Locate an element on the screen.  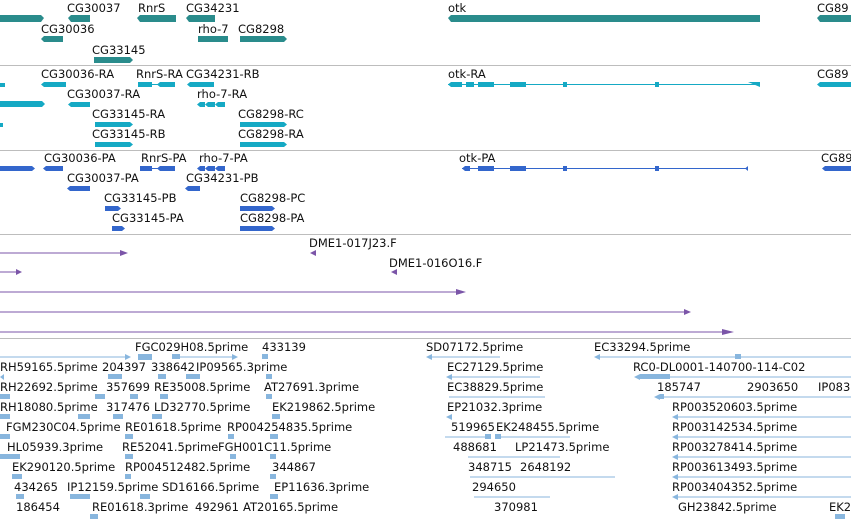
est-label: EP21032.3prime is located at coordinates (495, 407).